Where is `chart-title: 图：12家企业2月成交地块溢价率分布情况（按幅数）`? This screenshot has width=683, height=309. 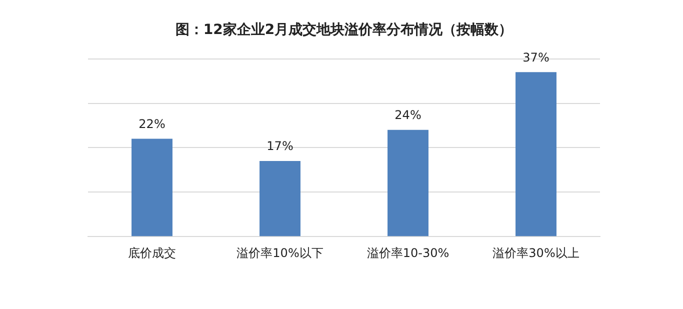 chart-title: 图：12家企业2月成交地块溢价率分布情况（按幅数） is located at coordinates (344, 29).